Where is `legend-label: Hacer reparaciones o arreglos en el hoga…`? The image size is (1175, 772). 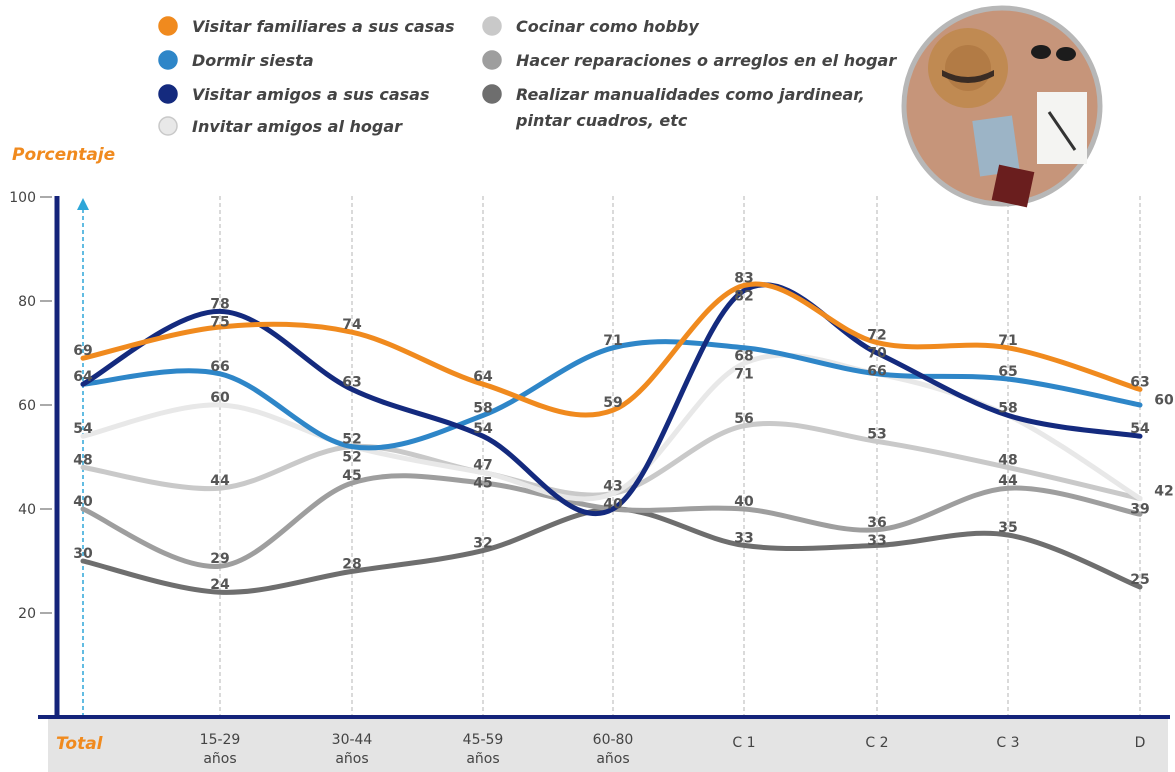 legend-label: Hacer reparaciones o arreglos en el hoga… is located at coordinates (706, 60).